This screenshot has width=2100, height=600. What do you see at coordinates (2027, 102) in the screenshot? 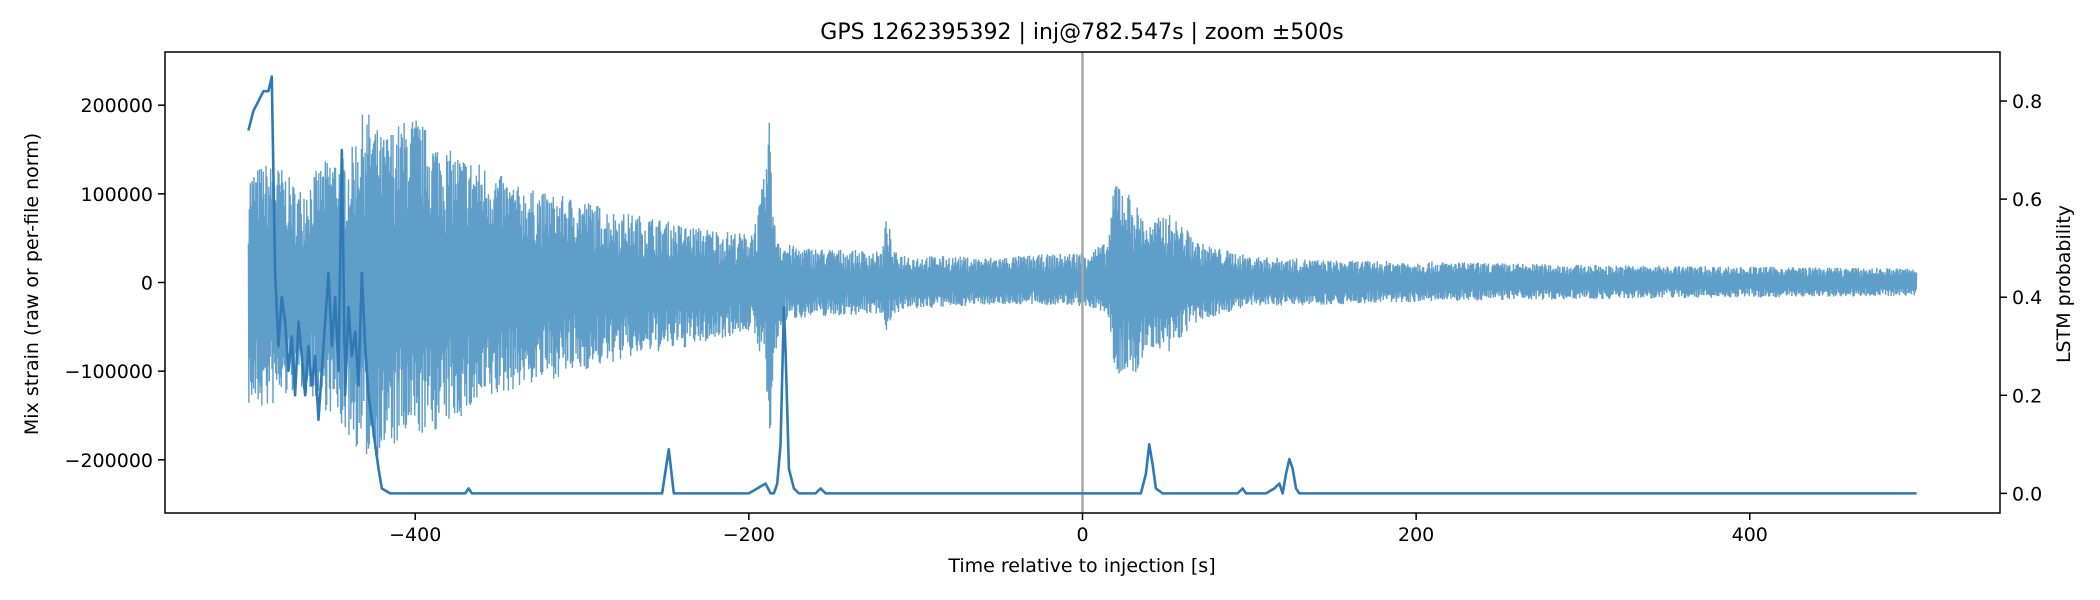
I see `right-y-tick-label: 0.8` at bounding box center [2027, 102].